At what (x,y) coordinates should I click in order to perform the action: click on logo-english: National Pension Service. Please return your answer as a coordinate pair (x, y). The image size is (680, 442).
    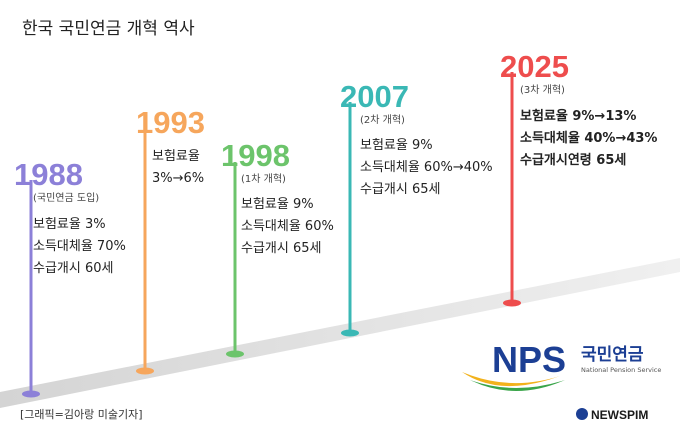
    Looking at the image, I should click on (621, 370).